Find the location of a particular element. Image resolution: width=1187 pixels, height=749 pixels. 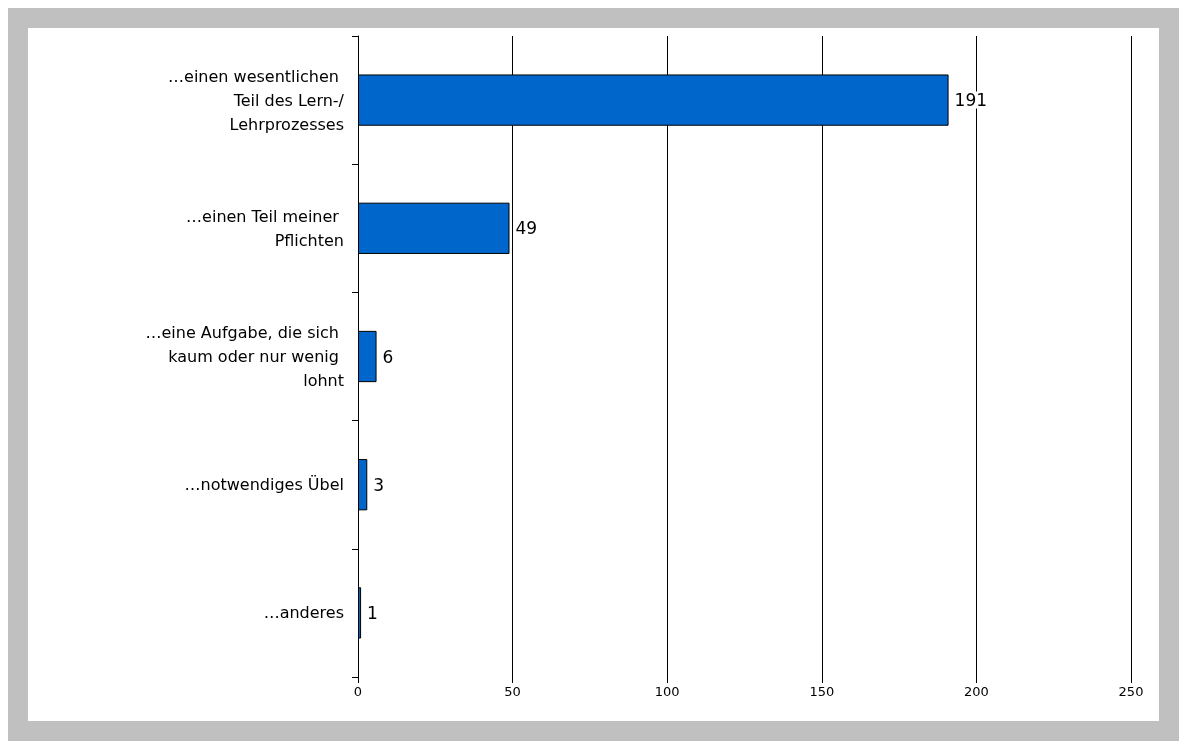

x-tick-label: 200 is located at coordinates (976, 691).